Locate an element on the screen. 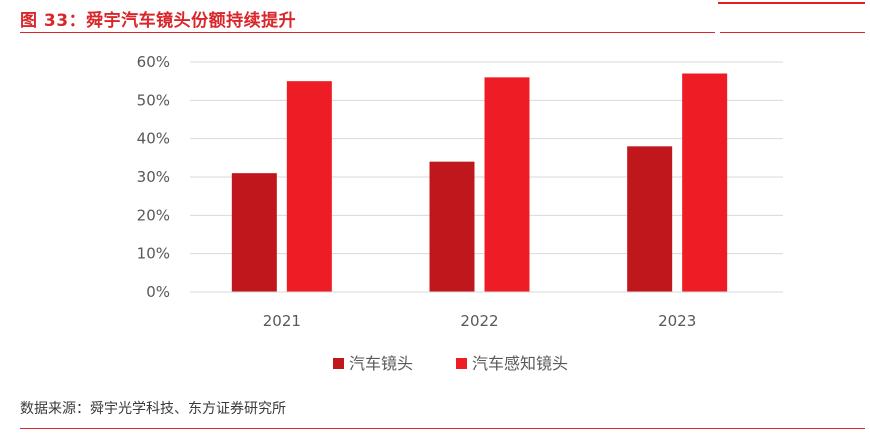 The image size is (870, 445). bar-auto-lens-2021 is located at coordinates (254, 232).